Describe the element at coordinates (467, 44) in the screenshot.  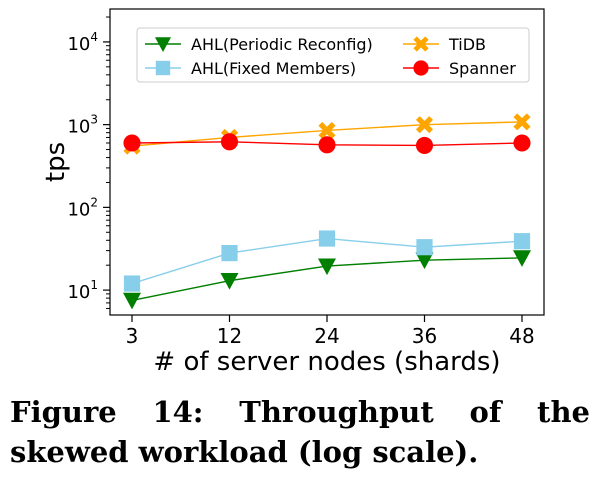
I see `legend-label: TiDB` at that location.